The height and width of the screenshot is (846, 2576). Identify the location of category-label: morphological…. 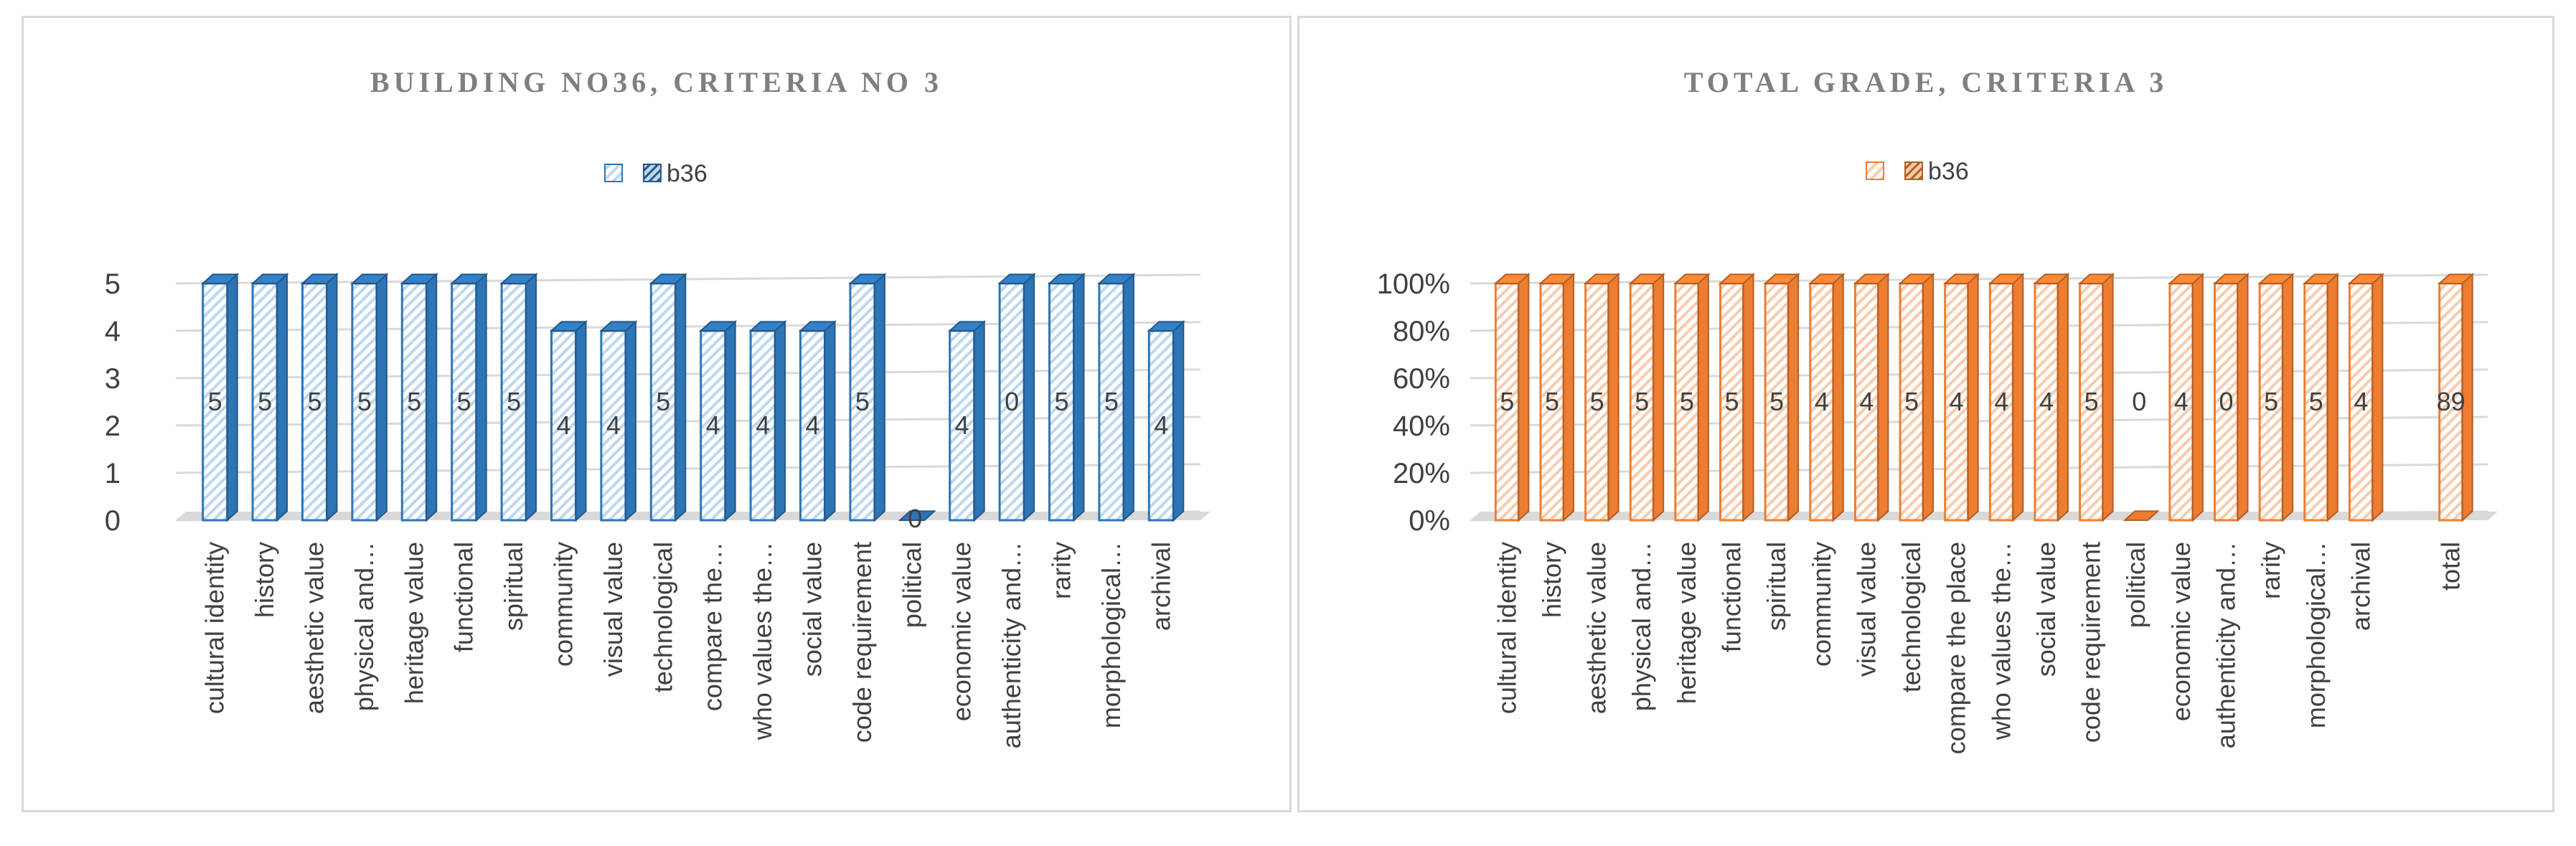
(2316, 635).